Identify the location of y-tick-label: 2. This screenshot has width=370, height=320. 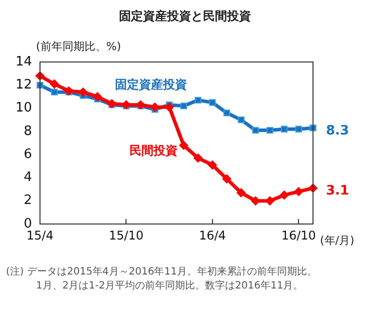
(28, 200).